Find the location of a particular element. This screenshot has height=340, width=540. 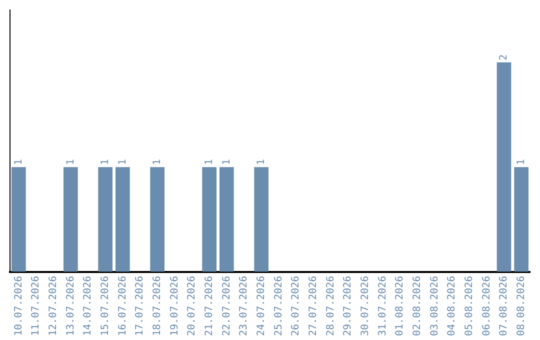

x-tick-label: 20.07.2026 is located at coordinates (192, 306).